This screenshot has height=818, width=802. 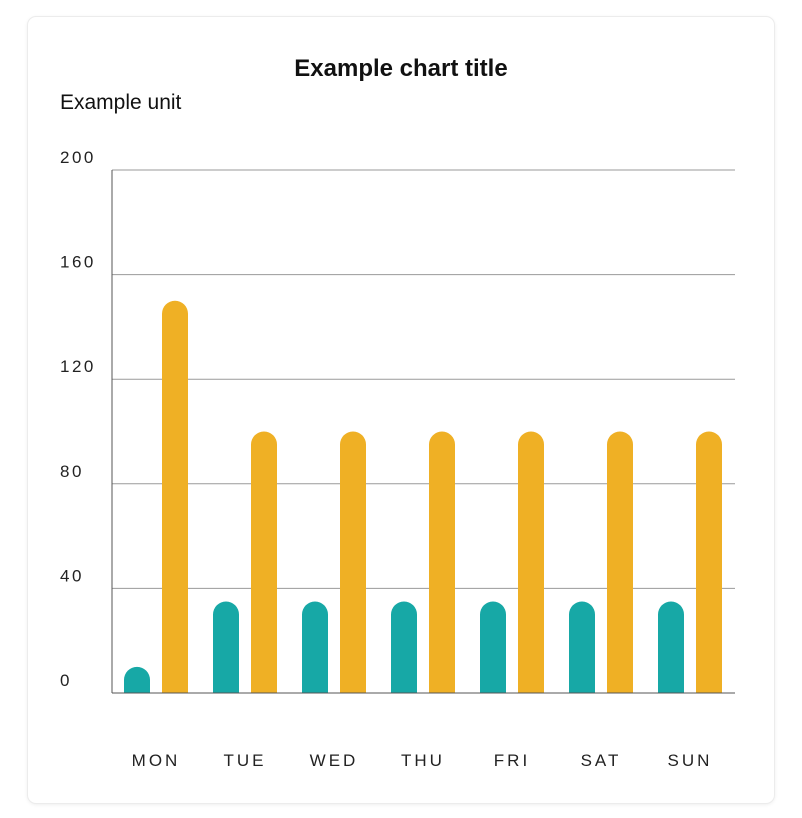 What do you see at coordinates (512, 760) in the screenshot?
I see `x-tick-label-fri: FRI` at bounding box center [512, 760].